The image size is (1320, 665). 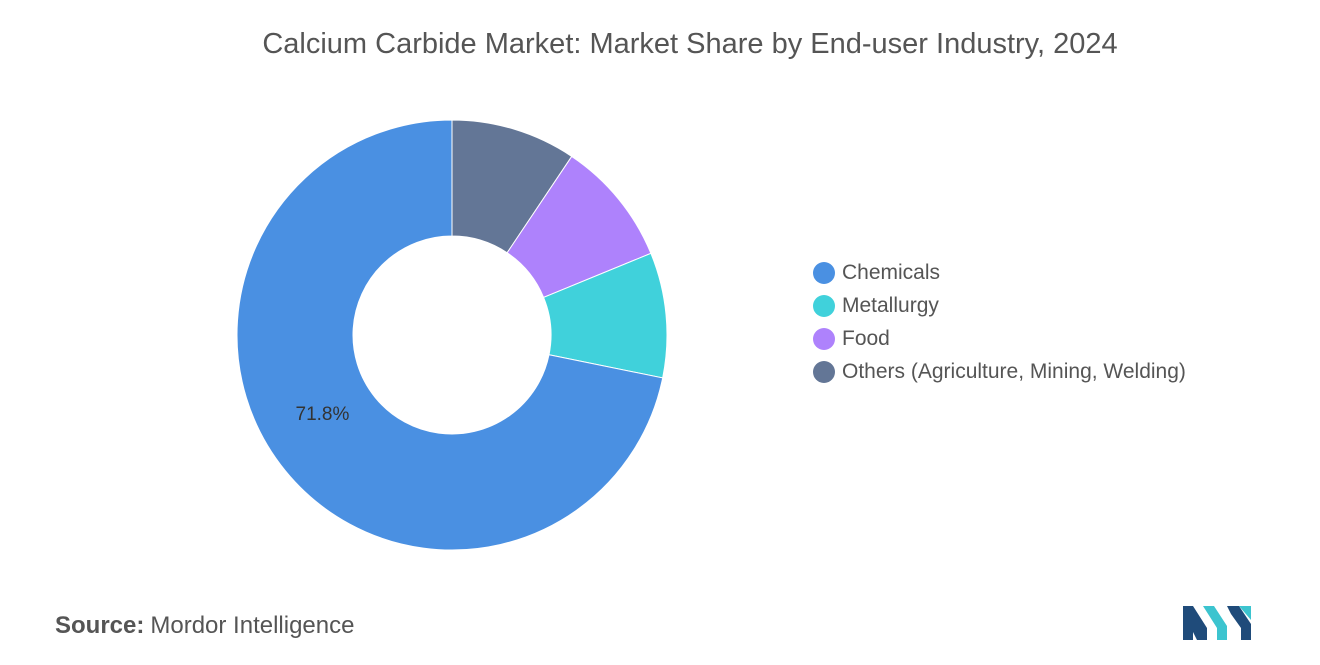 I want to click on legend-swatch-metallurgy, so click(x=824, y=305).